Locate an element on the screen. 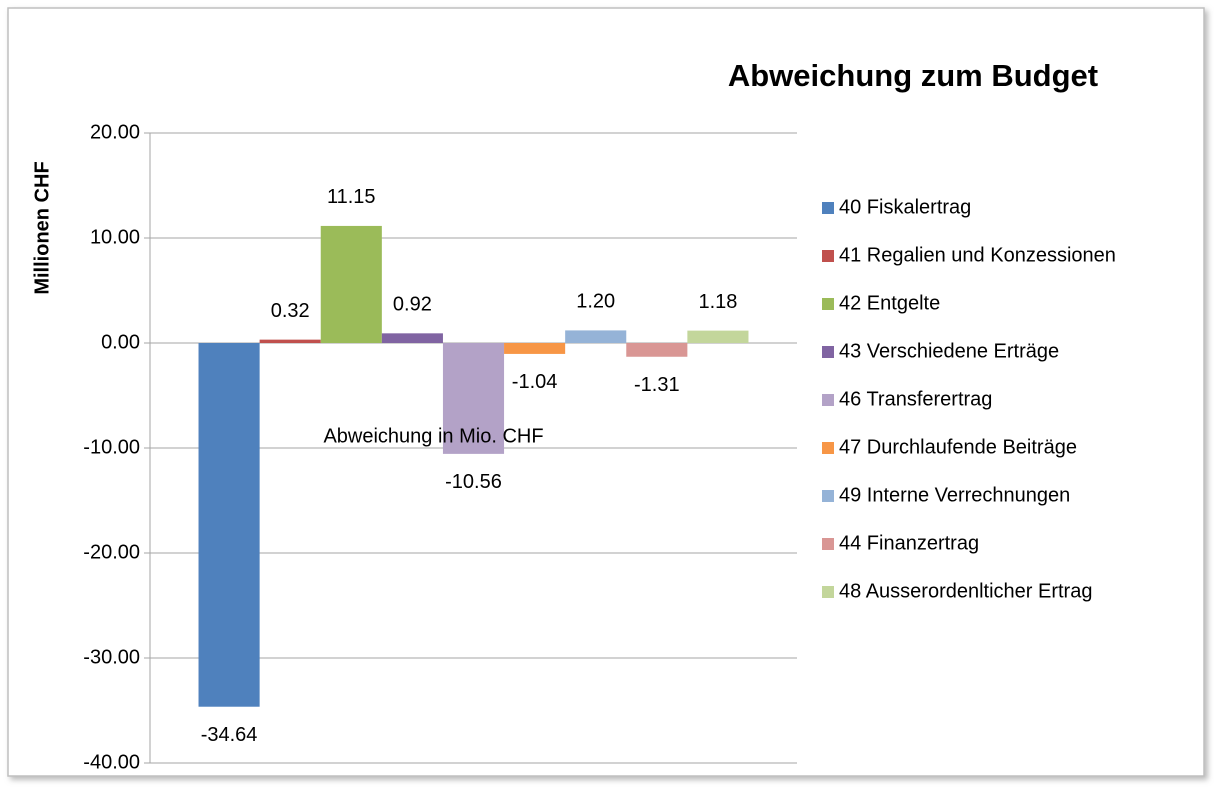 This screenshot has width=1214, height=787. chart-title: Abweichung zum Budget is located at coordinates (913, 75).